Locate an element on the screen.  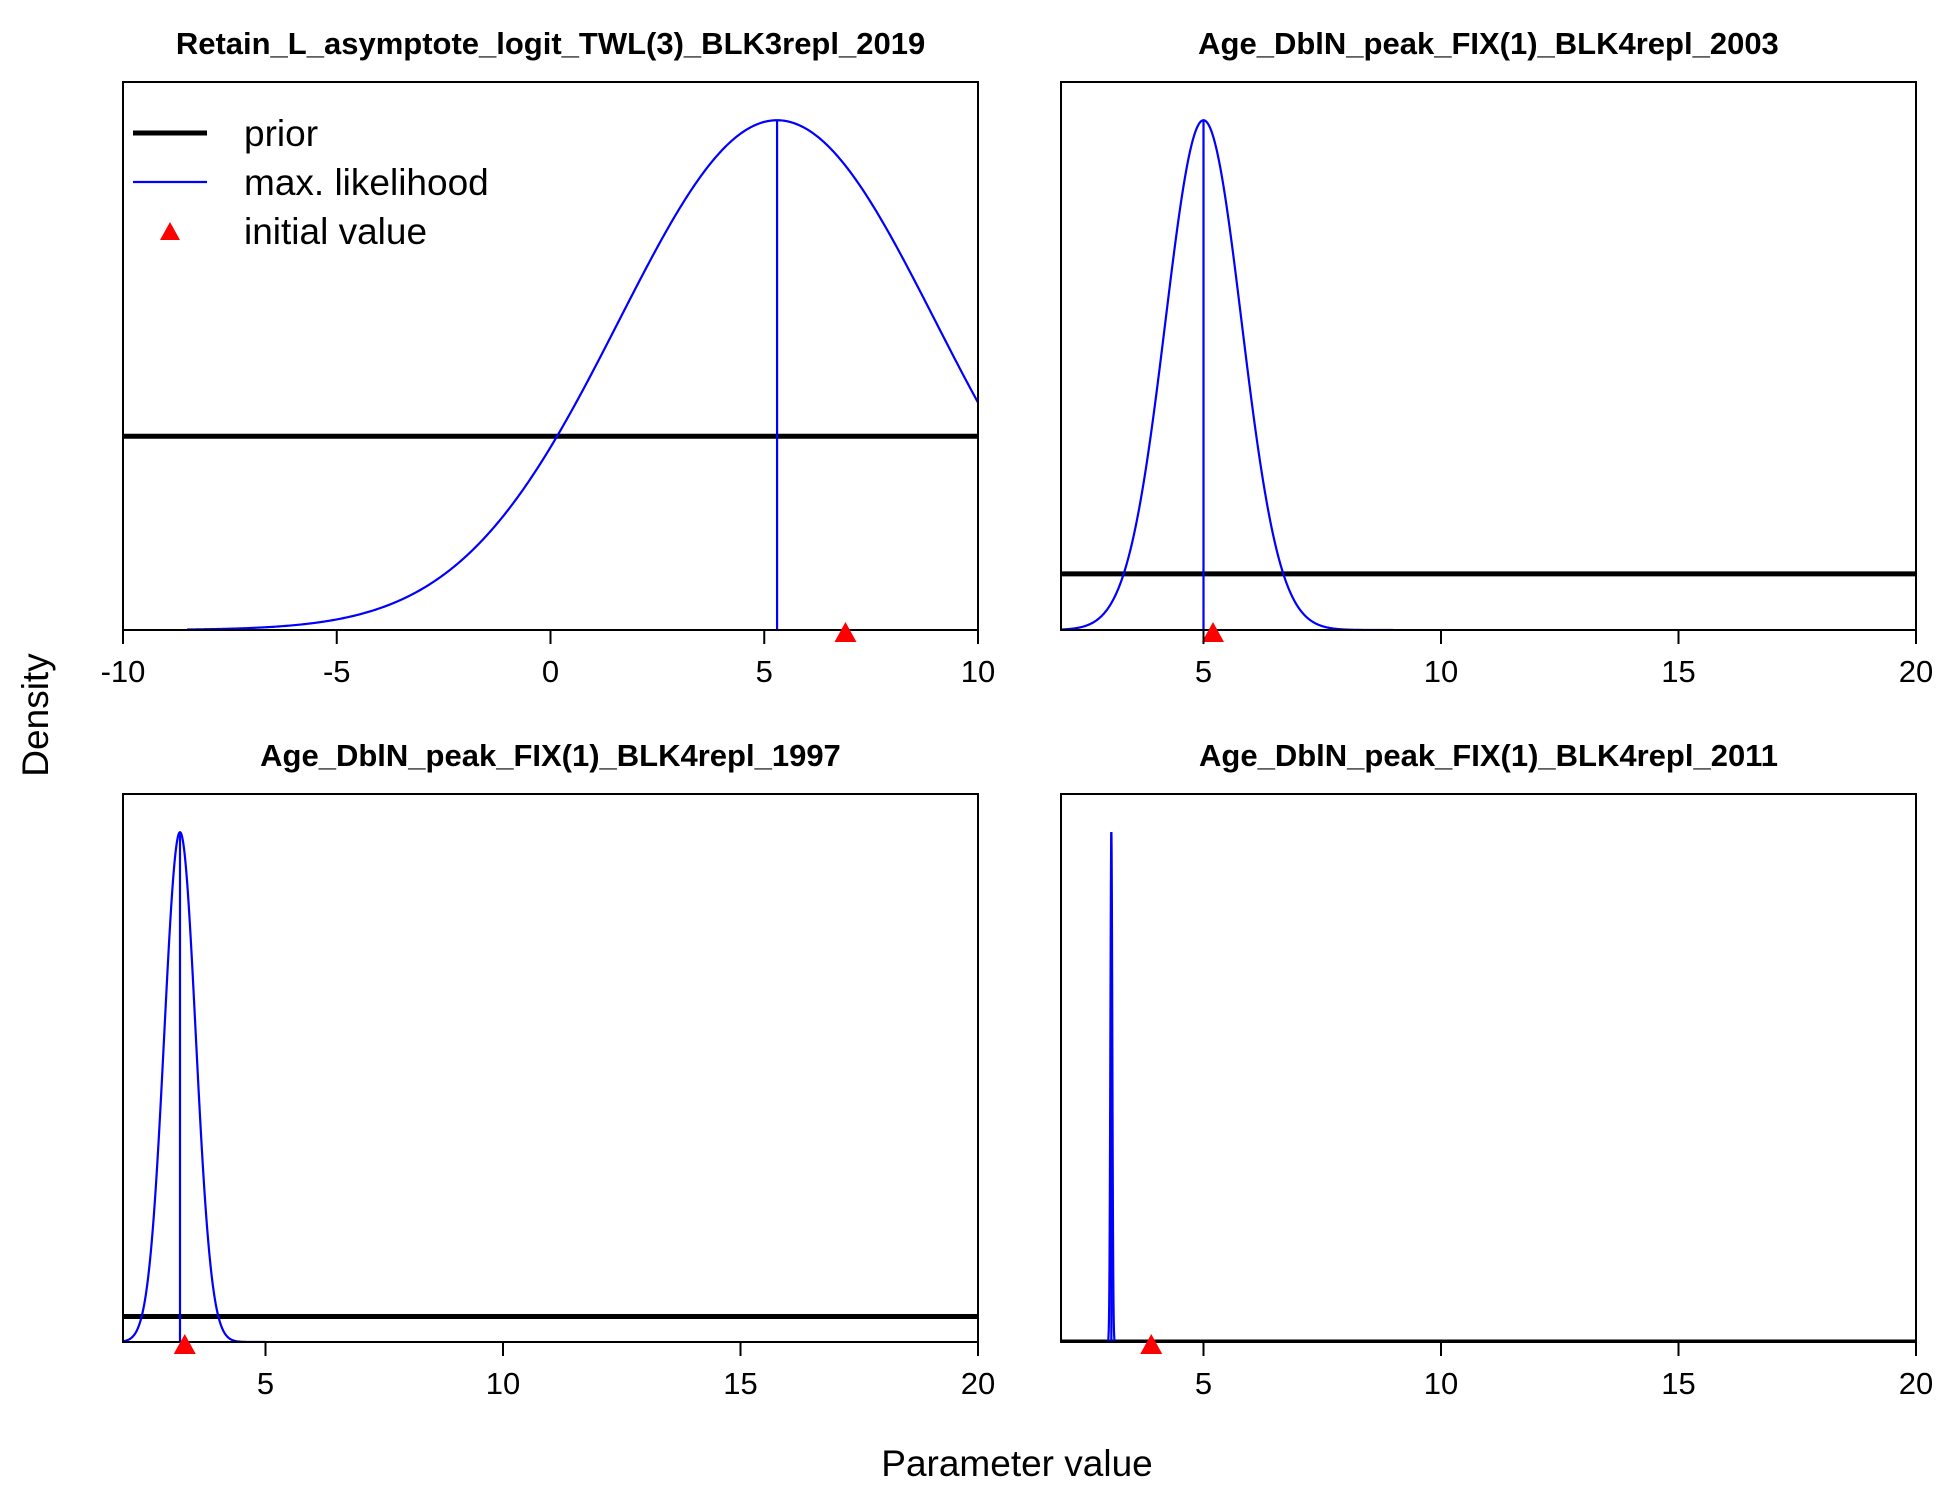
x-axis-label: Parameter value is located at coordinates (1016, 1463).